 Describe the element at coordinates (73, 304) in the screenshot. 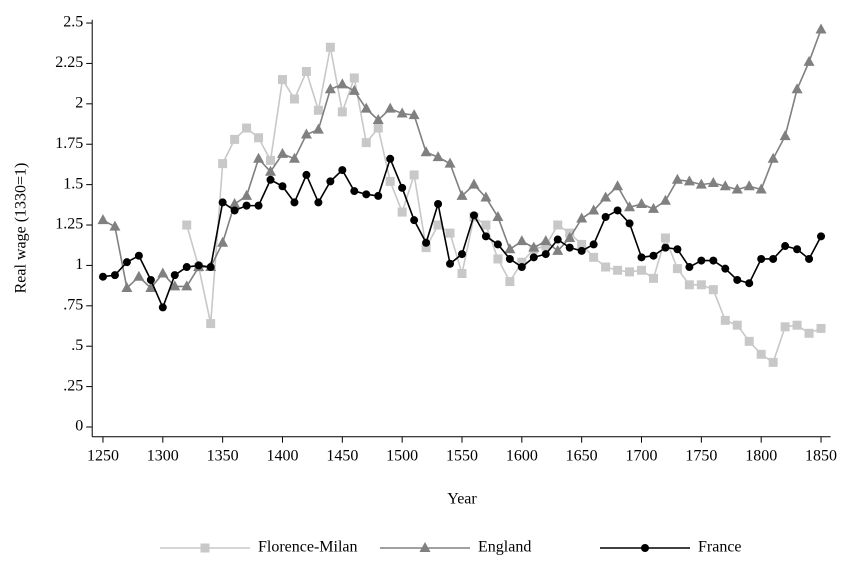

I see `y-tick-label: .75` at that location.